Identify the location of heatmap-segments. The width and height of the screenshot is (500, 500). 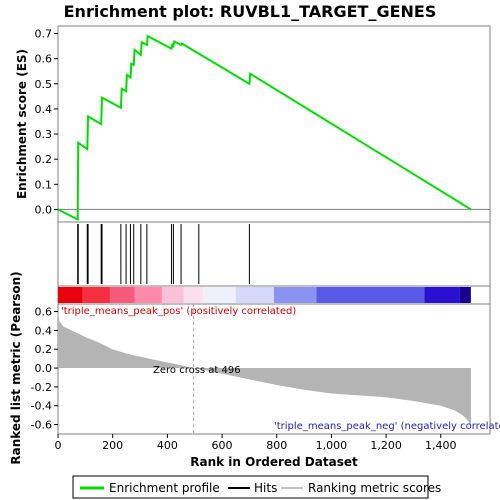
(264, 295).